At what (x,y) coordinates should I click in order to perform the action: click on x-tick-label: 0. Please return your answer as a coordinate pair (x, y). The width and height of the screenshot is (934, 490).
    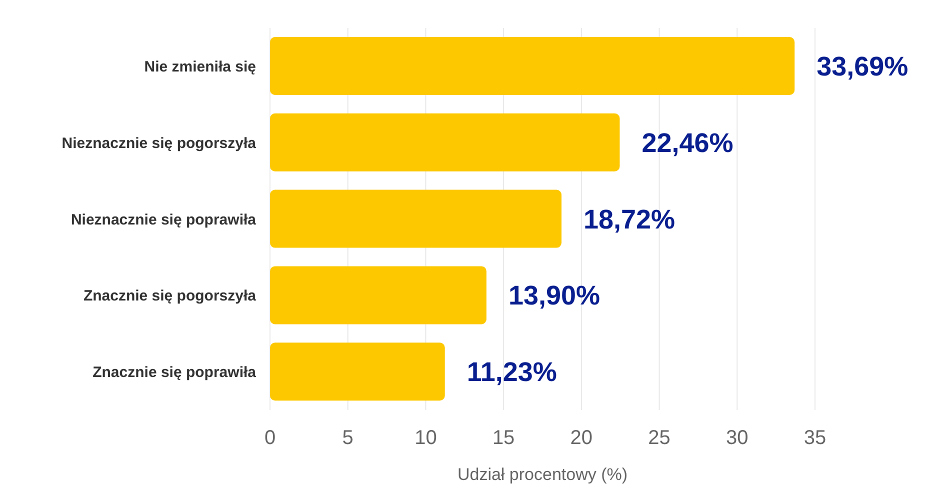
    Looking at the image, I should click on (270, 438).